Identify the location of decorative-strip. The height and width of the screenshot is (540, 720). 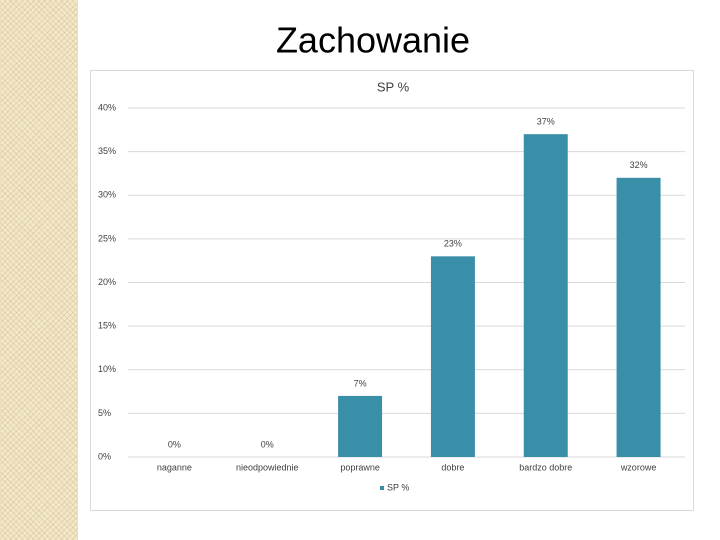
(39, 270).